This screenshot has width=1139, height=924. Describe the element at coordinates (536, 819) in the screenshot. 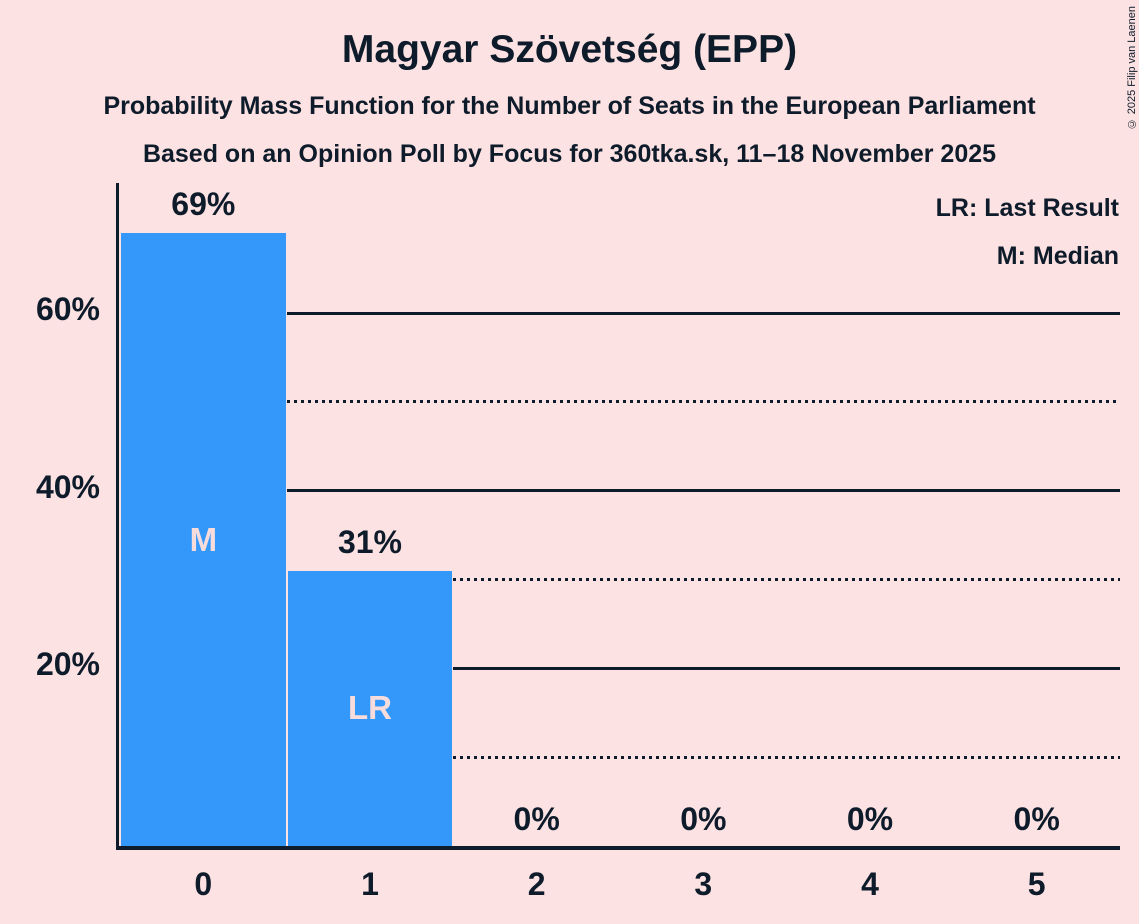

I see `bar-value-label-2: 0%` at that location.